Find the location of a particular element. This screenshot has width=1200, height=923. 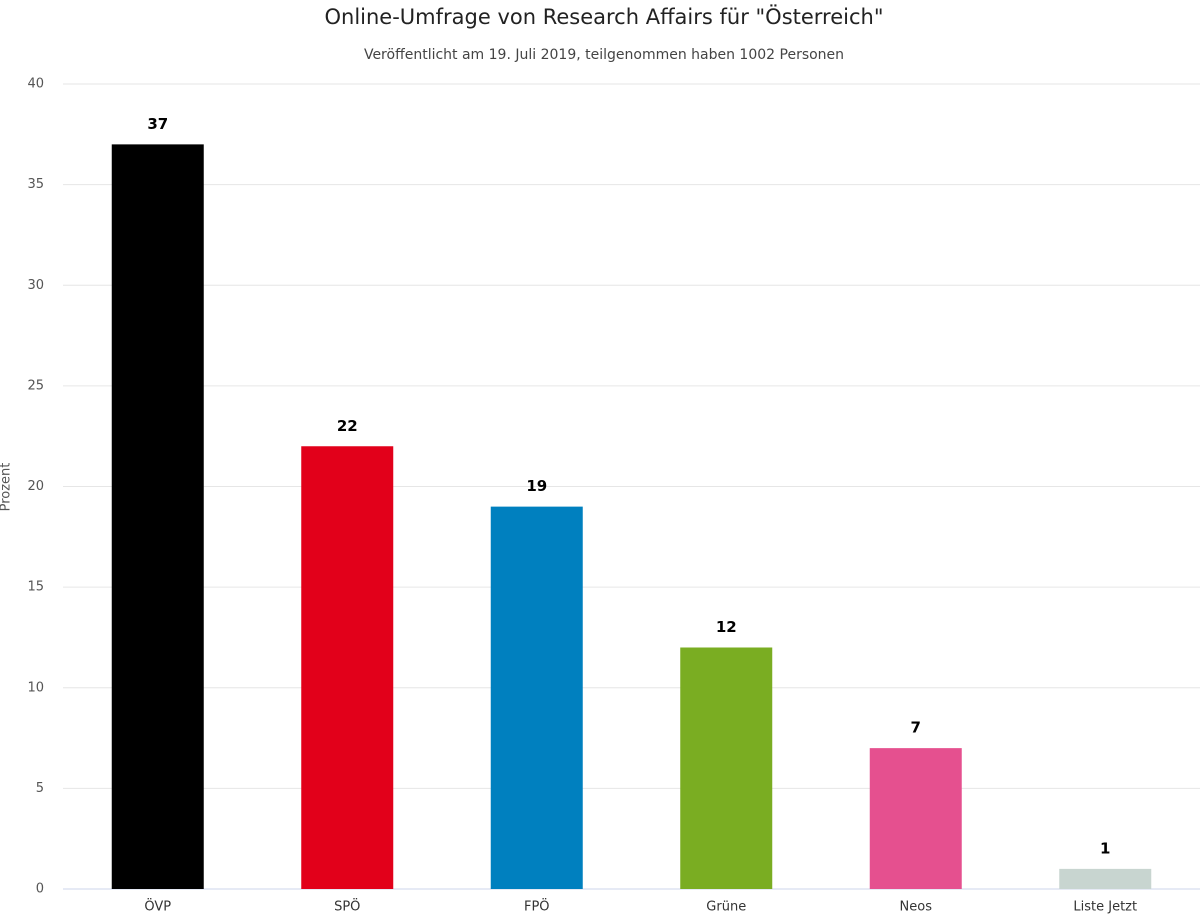

x-tick-label: Neos is located at coordinates (916, 907).